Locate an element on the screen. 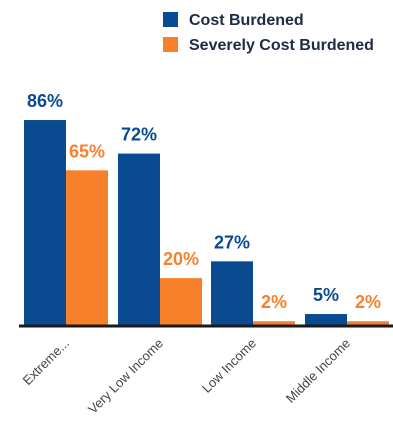 This screenshot has height=435, width=393. legend: Cost Burdened Severely Cost Burdened is located at coordinates (268, 33).